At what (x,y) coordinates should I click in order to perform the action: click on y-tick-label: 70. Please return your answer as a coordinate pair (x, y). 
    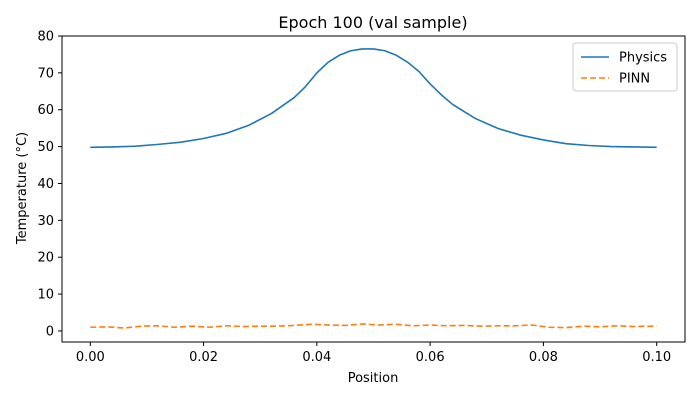
    Looking at the image, I should click on (45, 73).